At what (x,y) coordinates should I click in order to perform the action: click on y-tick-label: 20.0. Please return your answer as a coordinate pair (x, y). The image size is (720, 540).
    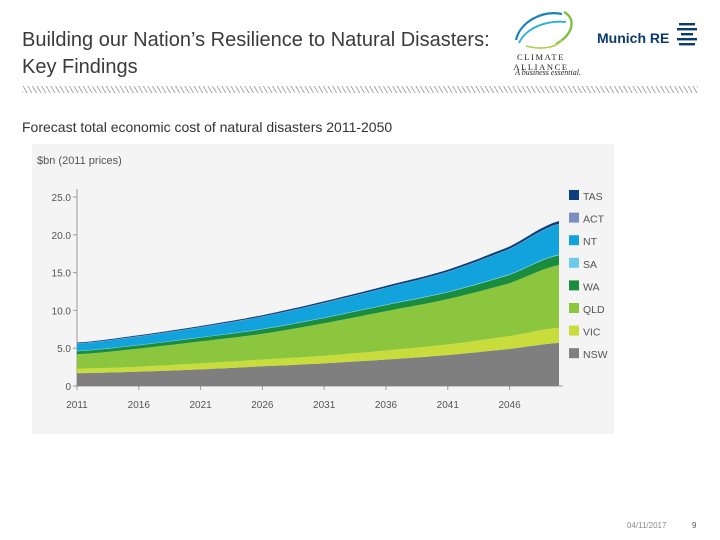
    Looking at the image, I should click on (62, 236).